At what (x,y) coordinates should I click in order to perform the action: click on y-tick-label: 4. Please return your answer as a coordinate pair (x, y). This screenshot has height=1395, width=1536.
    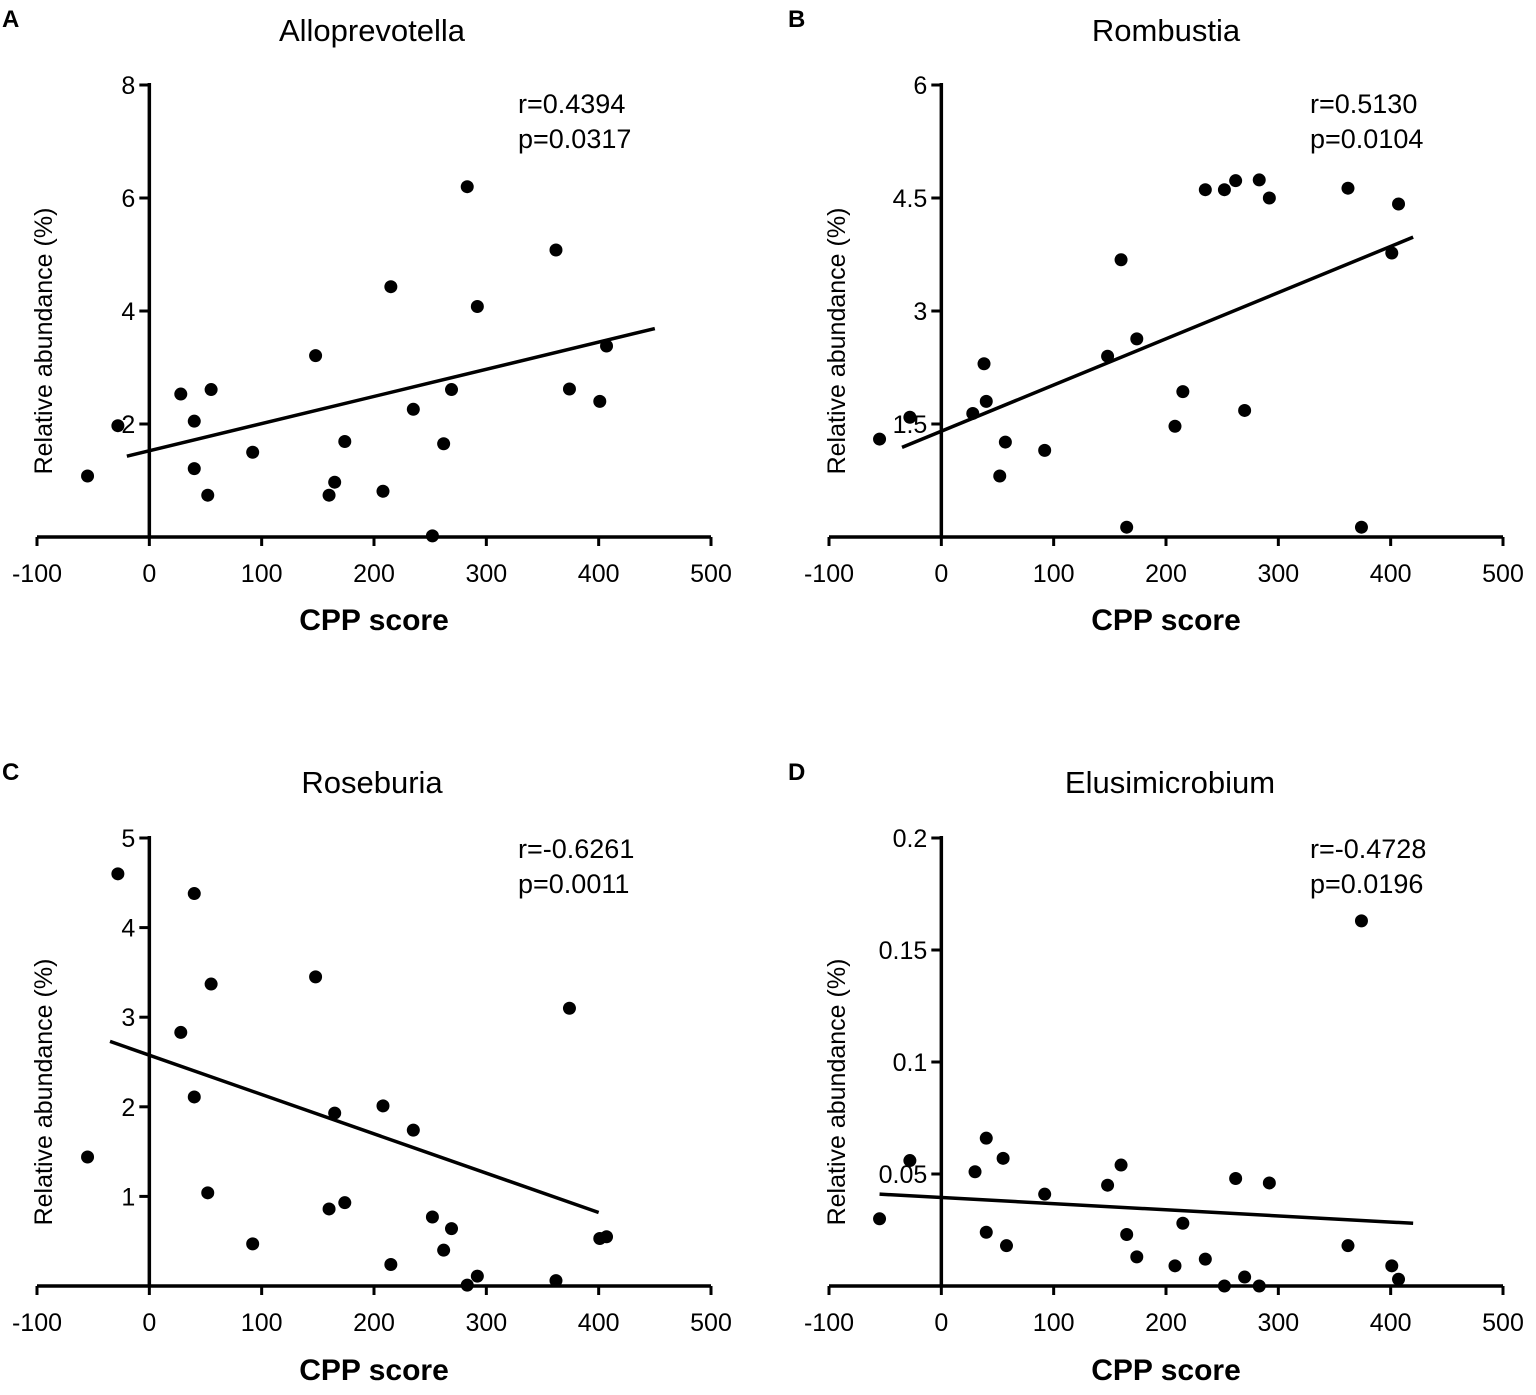
    Looking at the image, I should click on (128, 929).